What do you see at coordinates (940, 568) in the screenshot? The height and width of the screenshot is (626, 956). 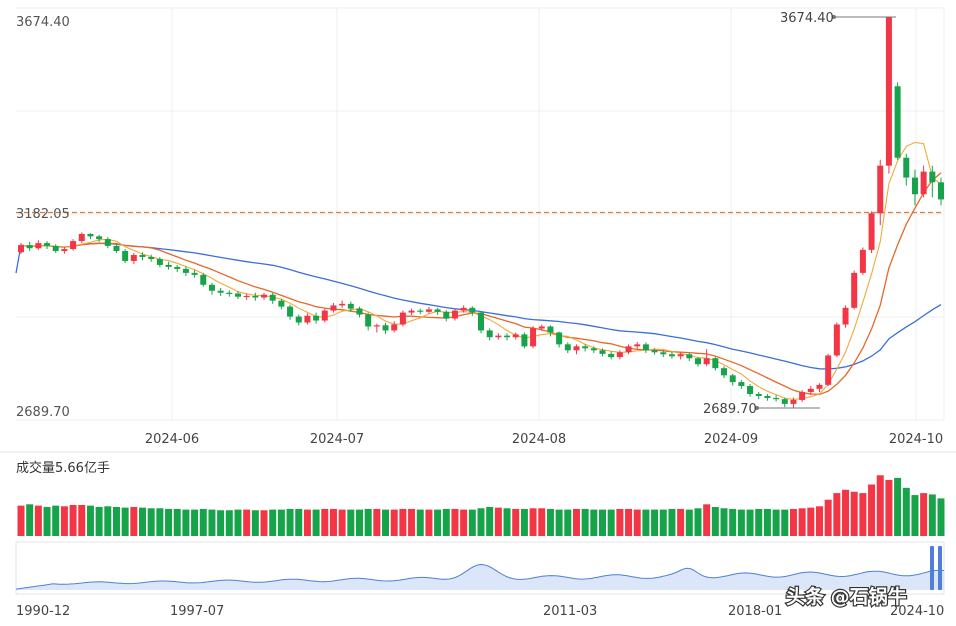 I see `navigator-right-handle` at bounding box center [940, 568].